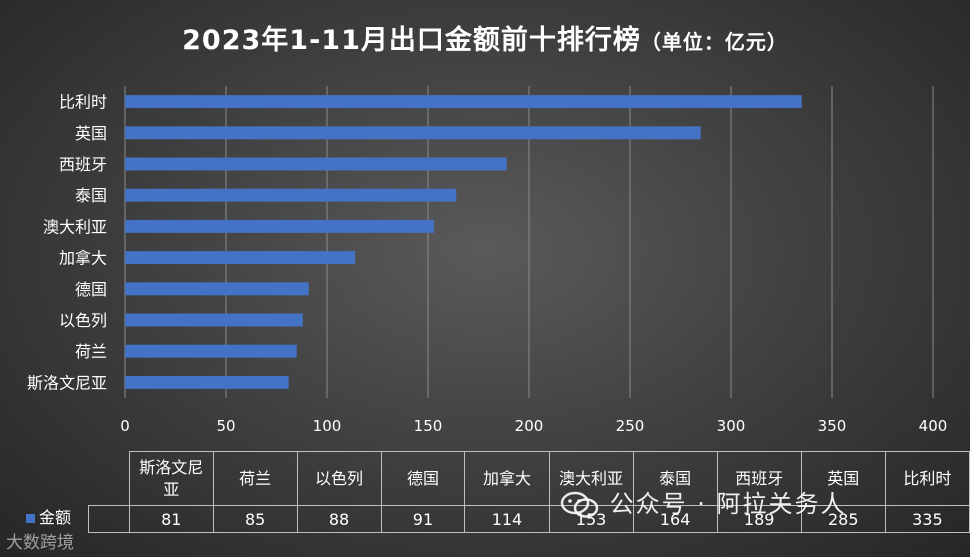 This screenshot has width=970, height=557. What do you see at coordinates (832, 426) in the screenshot?
I see `x-tick-label: 350` at bounding box center [832, 426].